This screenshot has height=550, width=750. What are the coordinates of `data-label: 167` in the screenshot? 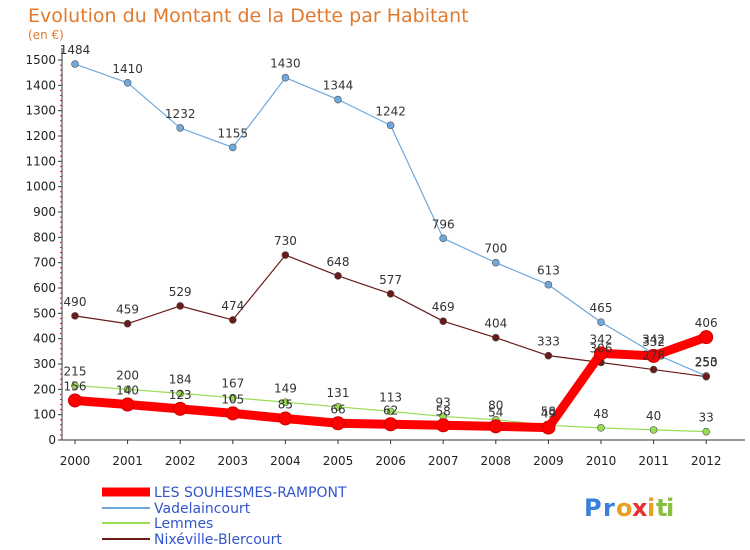 It's located at (232, 384).